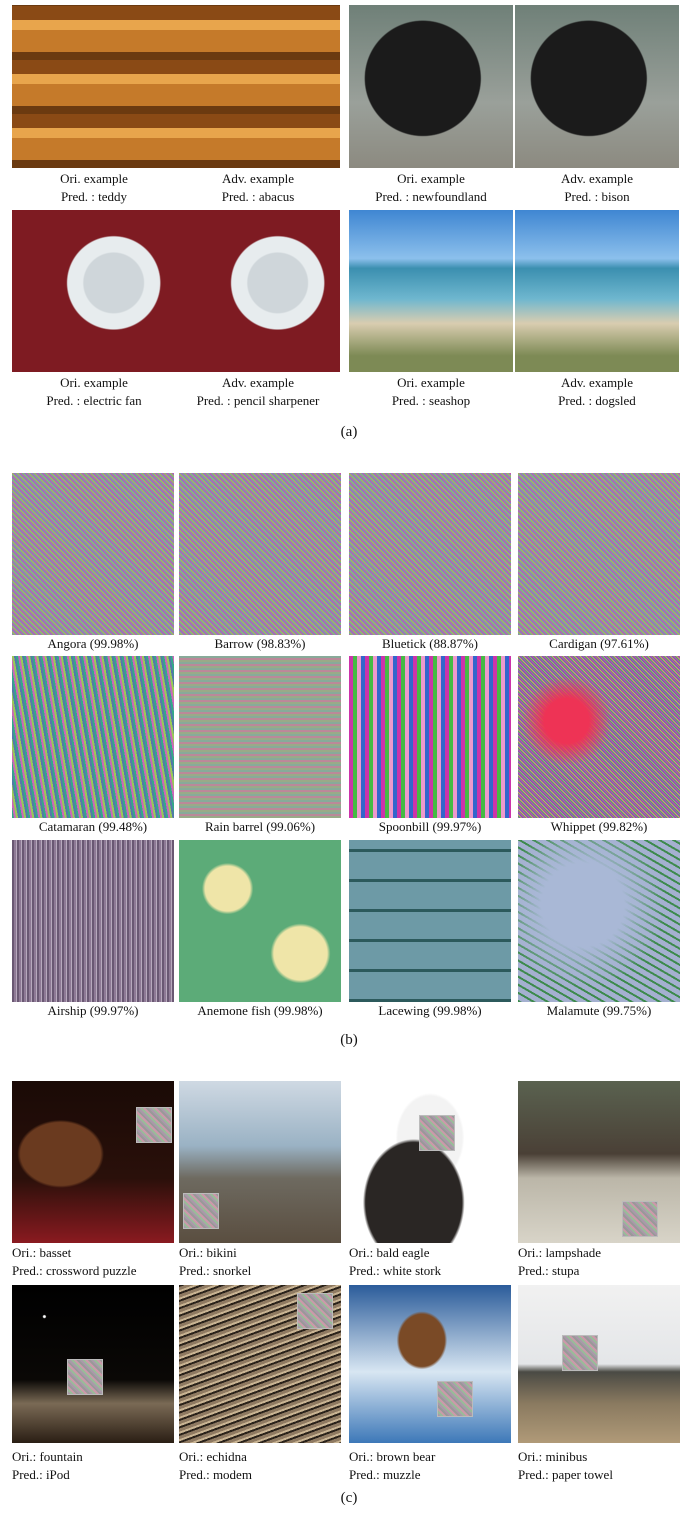 The image size is (698, 1513). What do you see at coordinates (349, 1040) in the screenshot?
I see `panel-caption: (b)` at bounding box center [349, 1040].